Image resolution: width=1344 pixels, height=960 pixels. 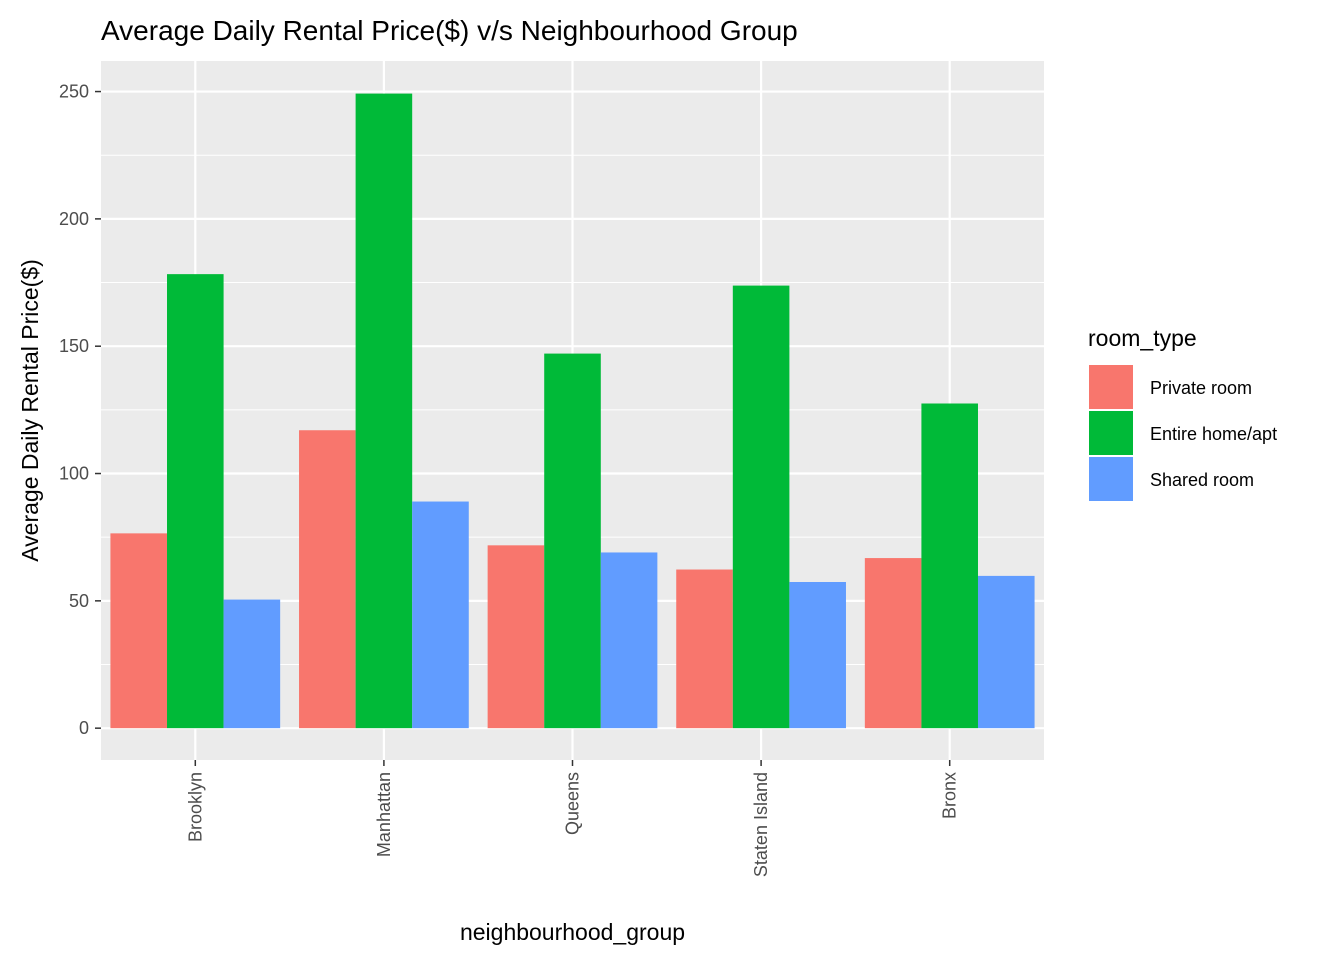 I want to click on legend-label-shared-room: Shared room, so click(x=1202, y=480).